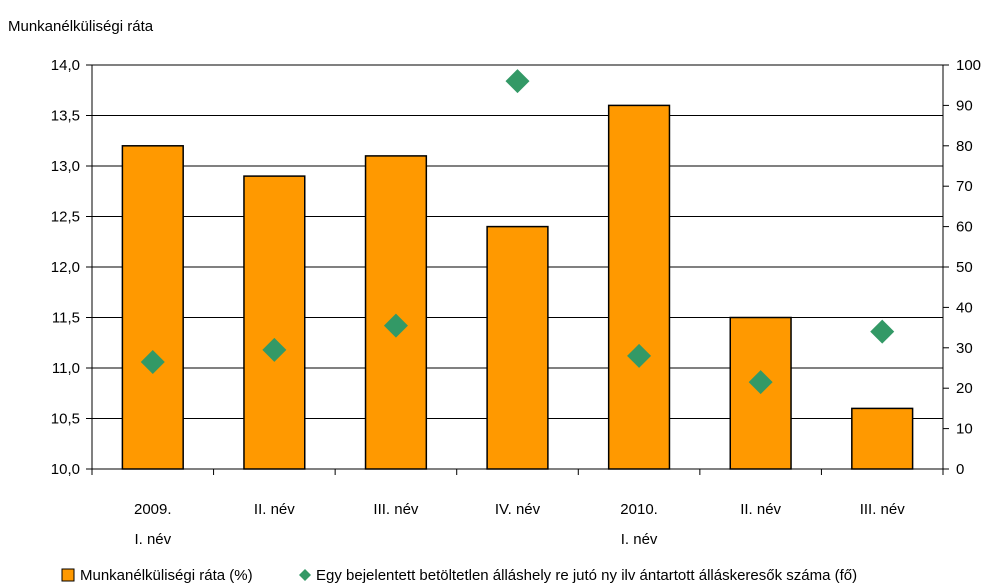 The width and height of the screenshot is (996, 588). What do you see at coordinates (65, 166) in the screenshot?
I see `left-tick-label: 13,0` at bounding box center [65, 166].